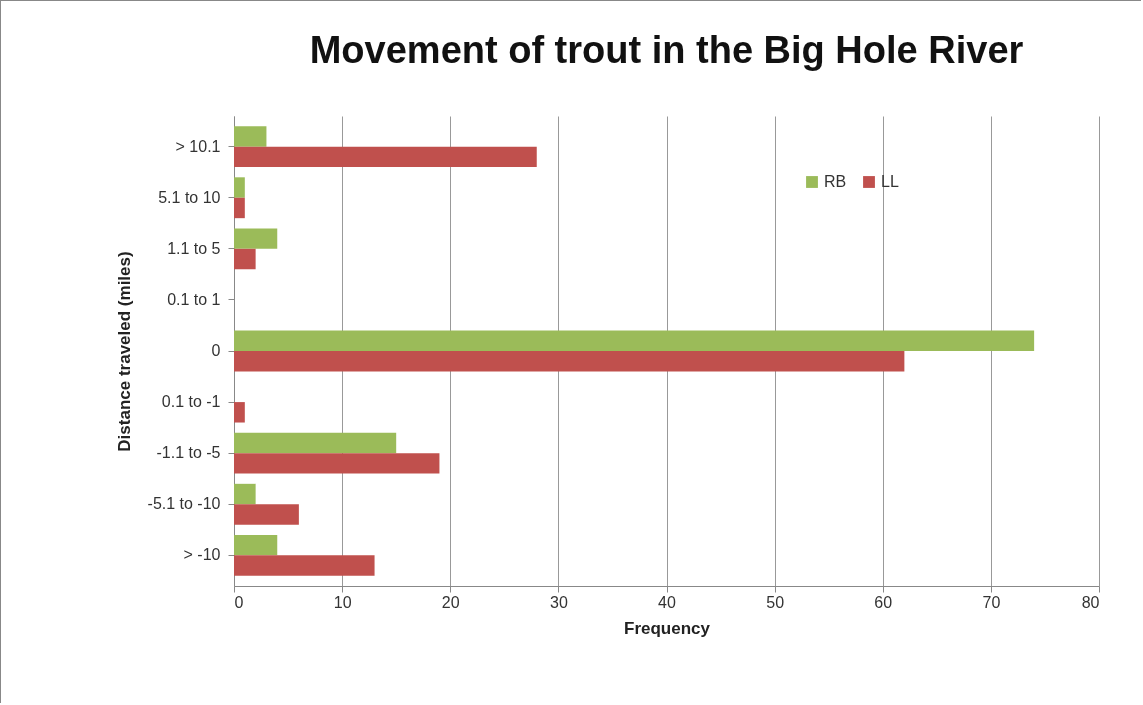 The image size is (1143, 705). What do you see at coordinates (667, 602) in the screenshot?
I see `x-tick-label: 40` at bounding box center [667, 602].